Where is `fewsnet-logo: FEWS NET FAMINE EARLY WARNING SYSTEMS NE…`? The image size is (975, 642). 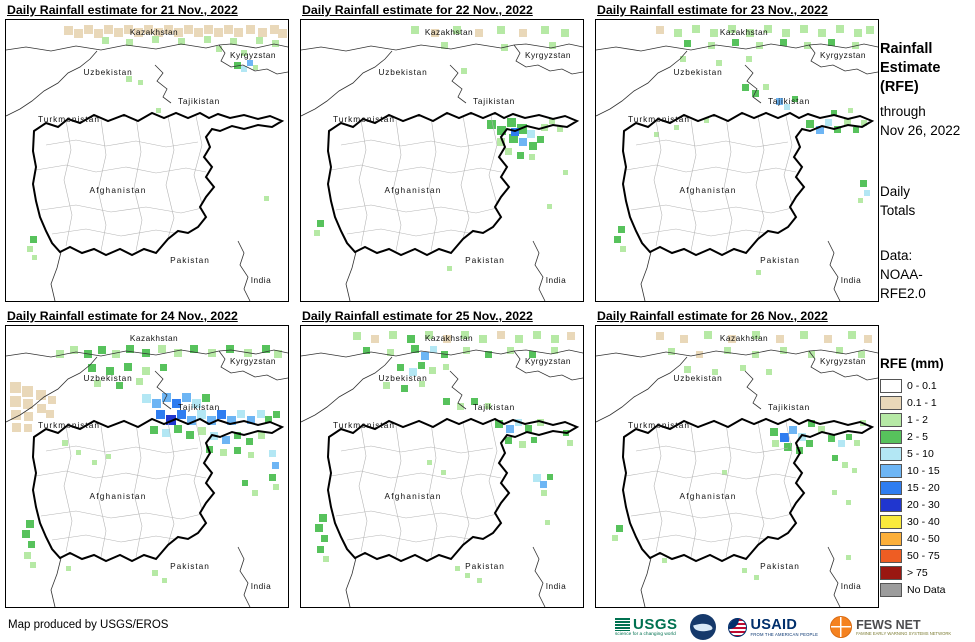
fewsnet-logo: FEWS NET FAMINE EARLY WARNING SYSTEMS NE… is located at coordinates (890, 627).